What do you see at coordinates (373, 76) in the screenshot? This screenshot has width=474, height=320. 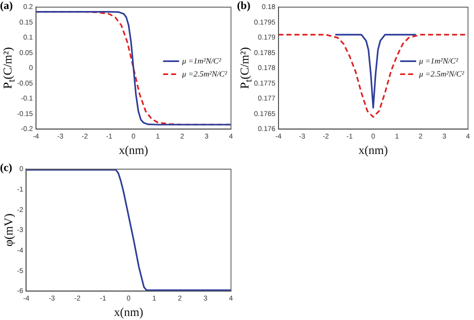 I see `line-series` at bounding box center [373, 76].